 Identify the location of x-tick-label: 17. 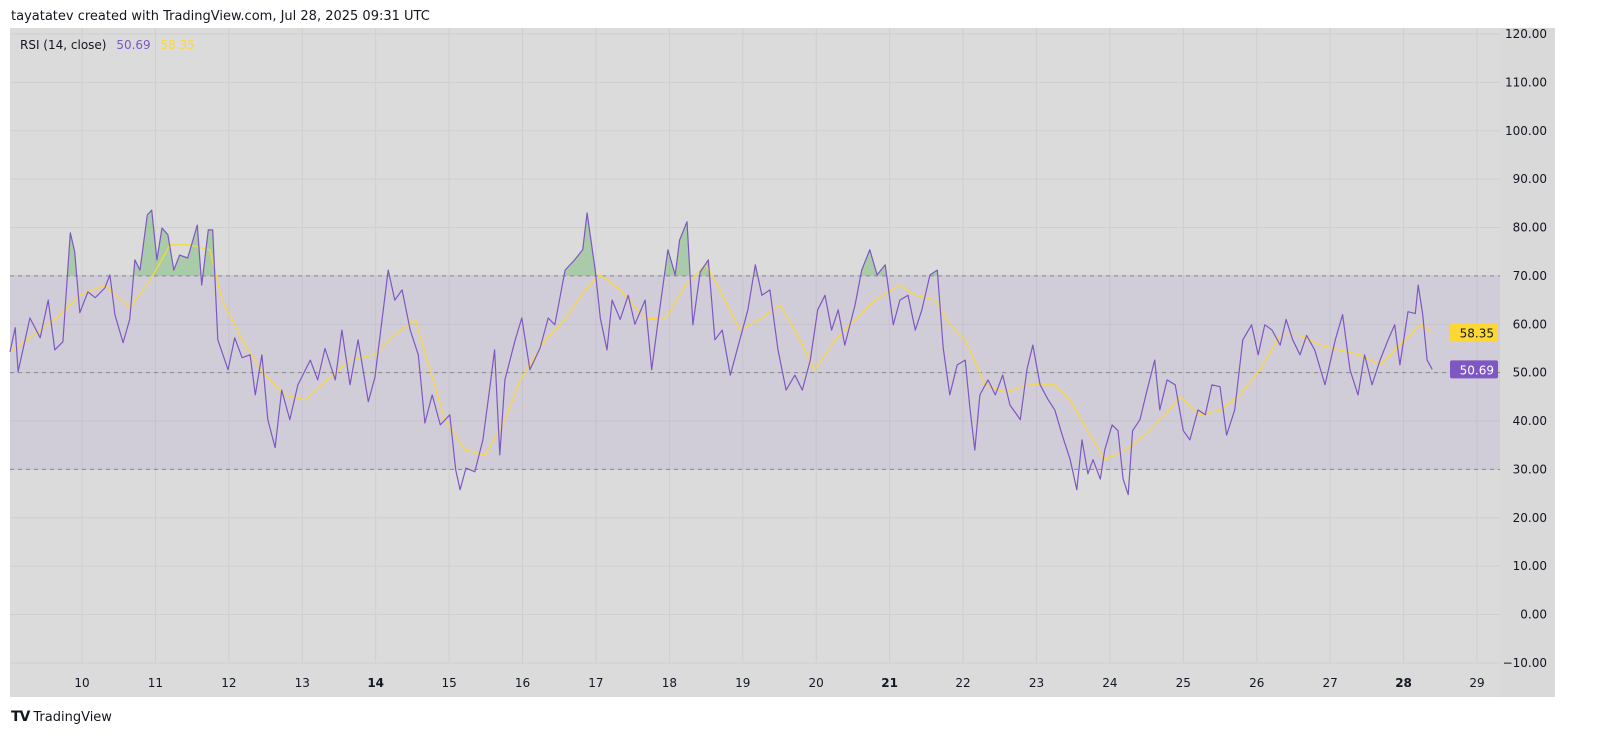
(595, 683).